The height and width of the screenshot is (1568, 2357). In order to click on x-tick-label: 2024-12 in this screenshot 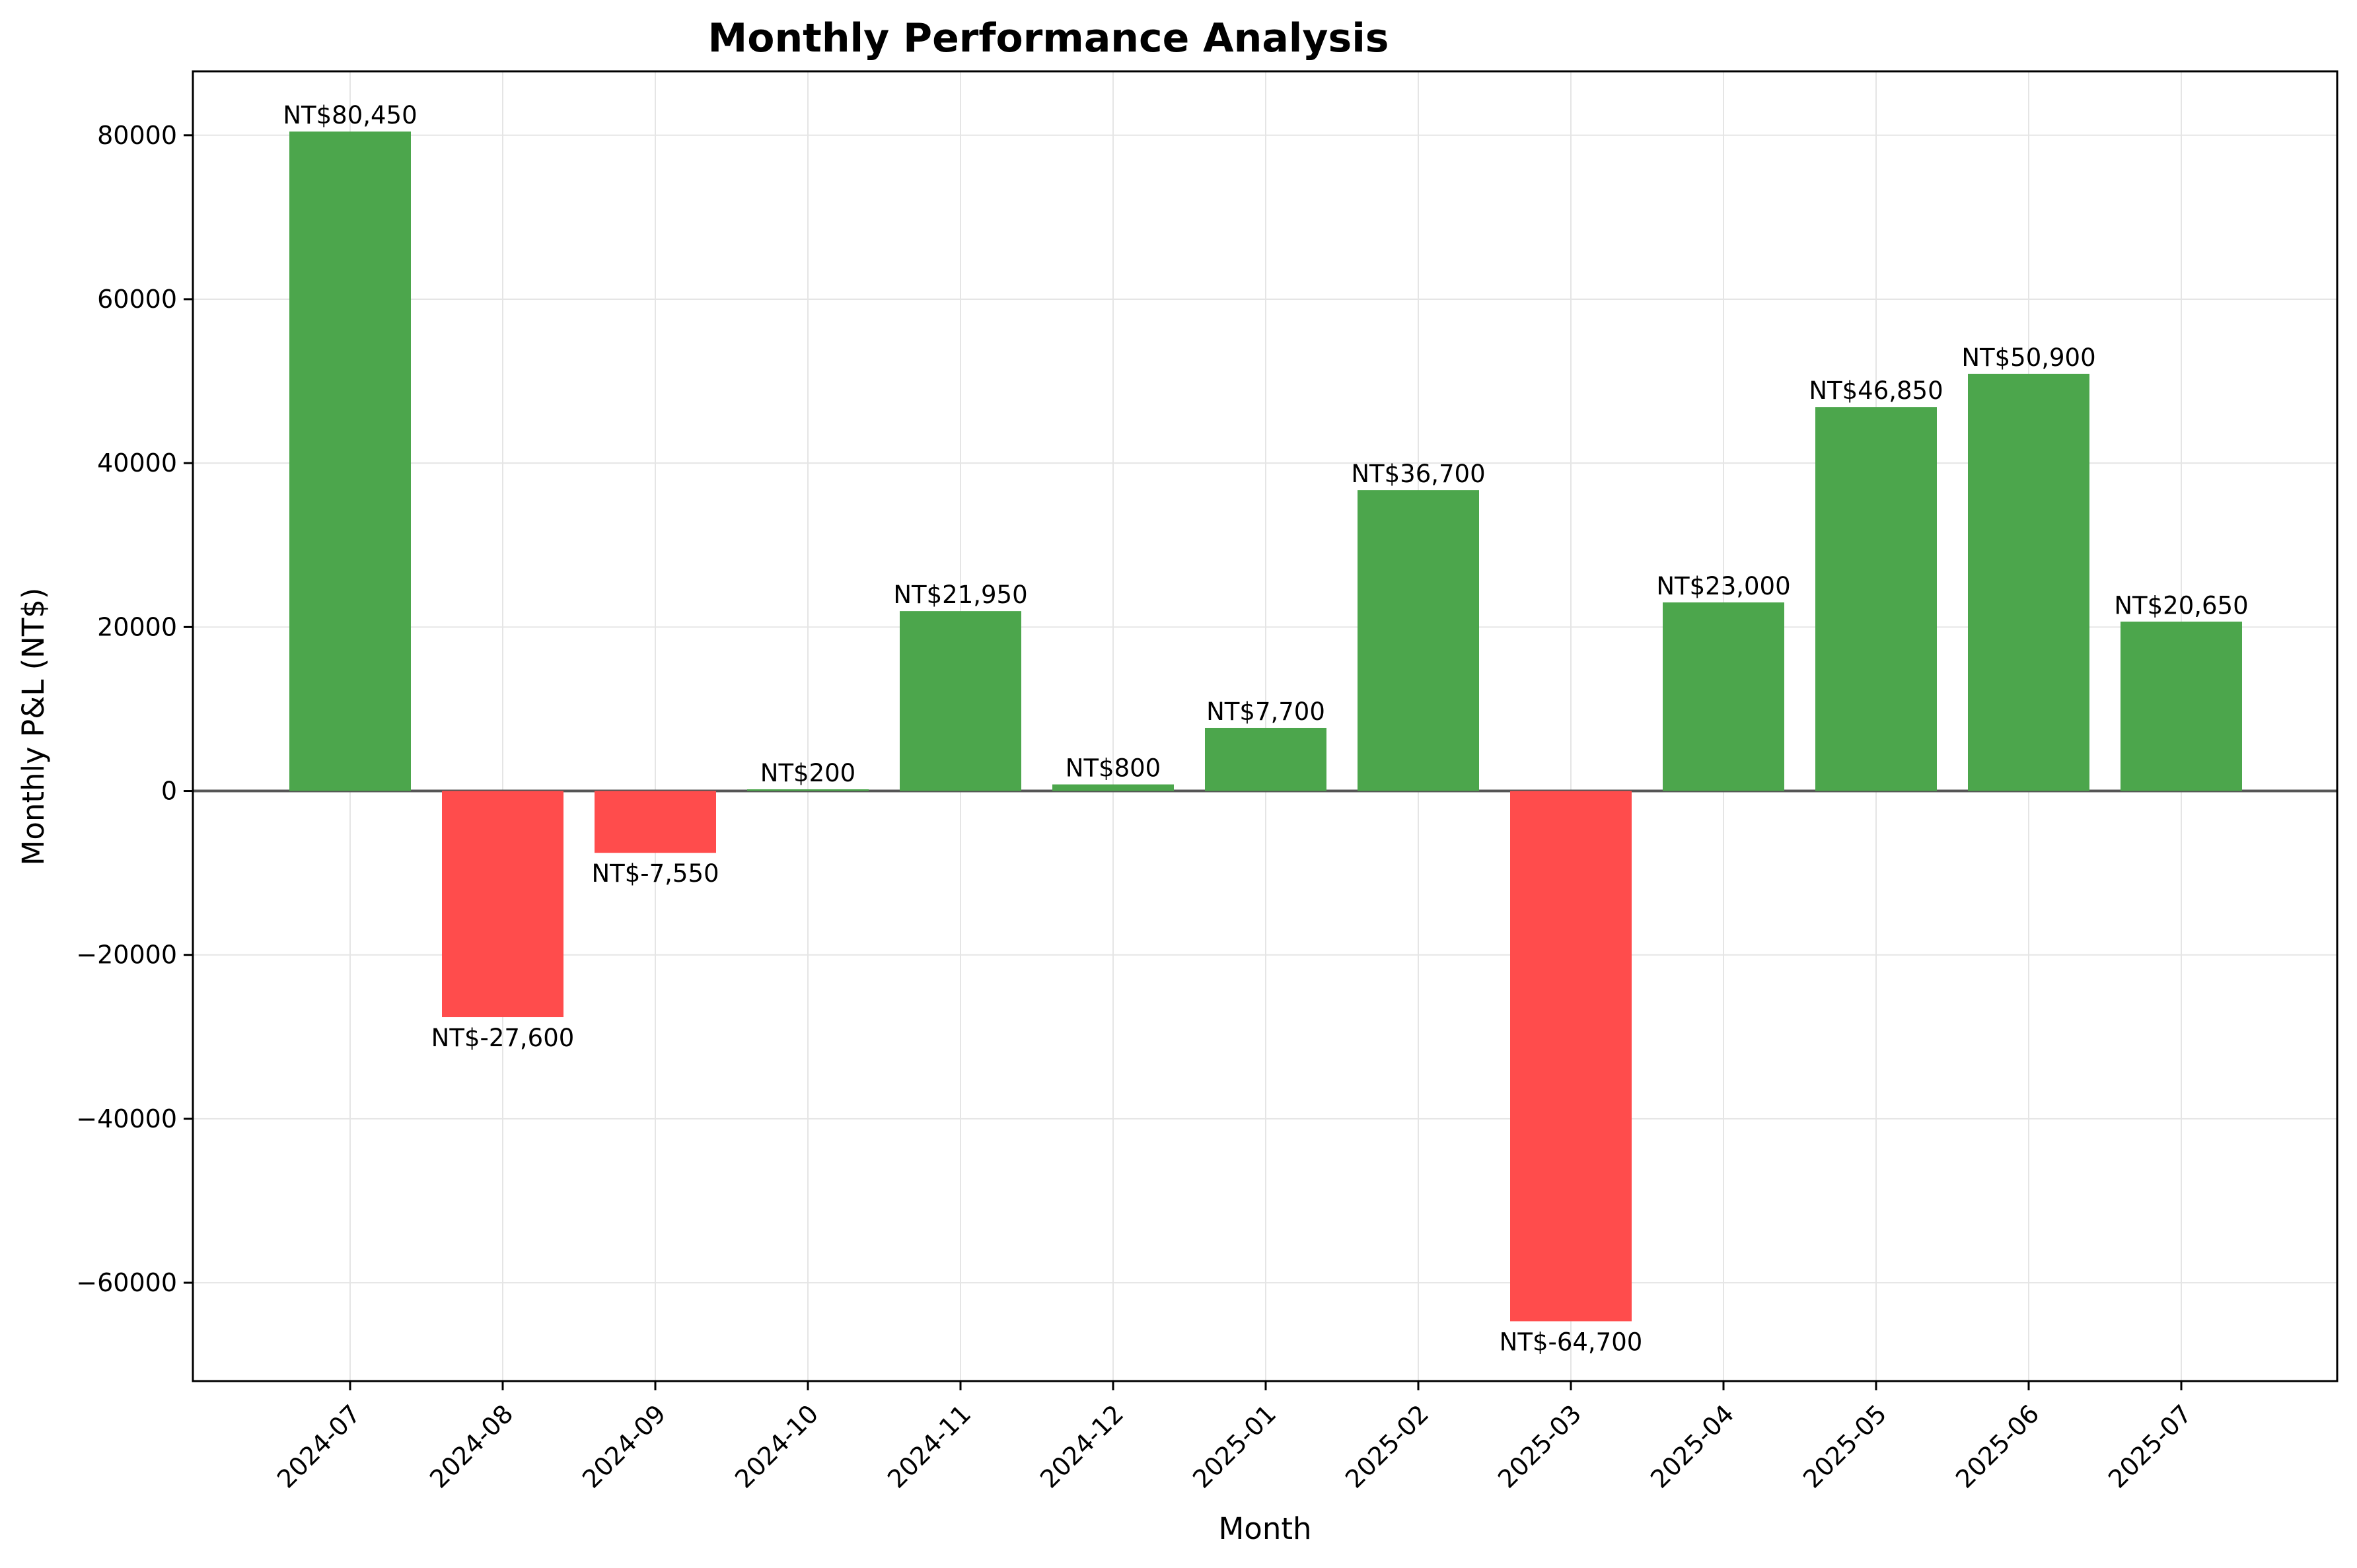, I will do `click(1081, 1446)`.